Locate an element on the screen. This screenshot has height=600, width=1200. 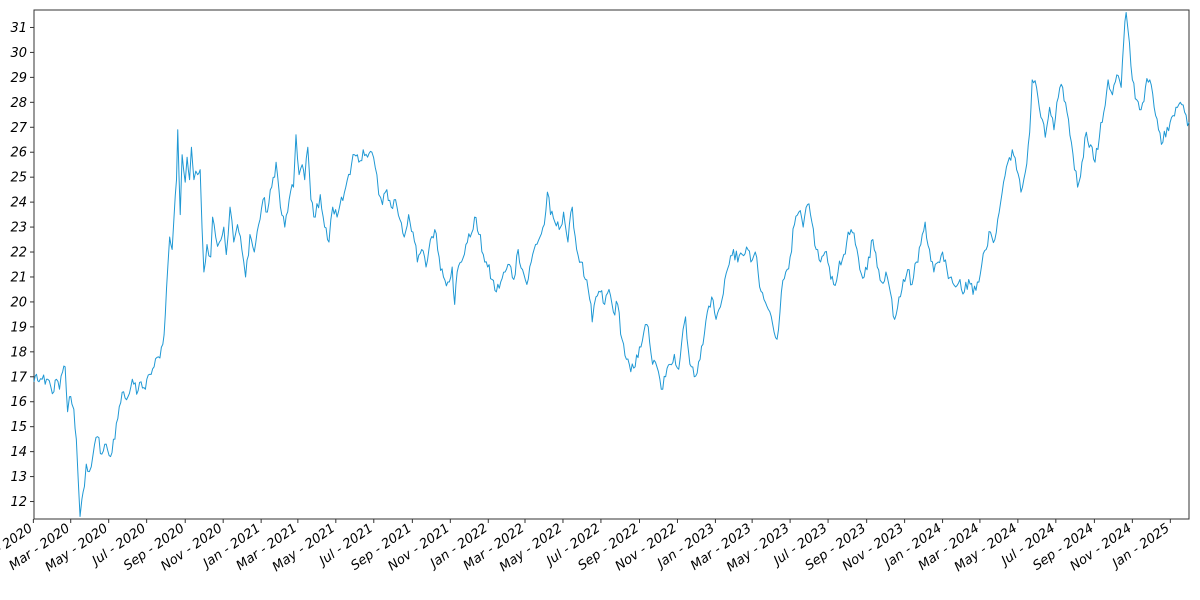
y-tick-label: 25 is located at coordinates (18, 178).